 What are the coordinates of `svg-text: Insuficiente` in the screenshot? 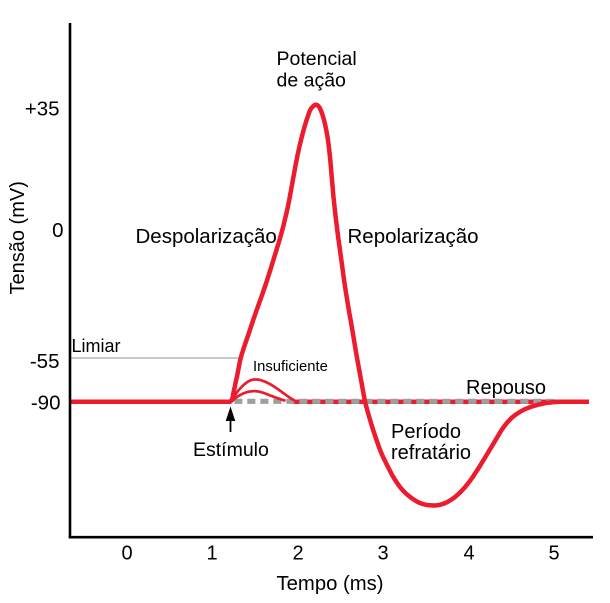 It's located at (290, 367).